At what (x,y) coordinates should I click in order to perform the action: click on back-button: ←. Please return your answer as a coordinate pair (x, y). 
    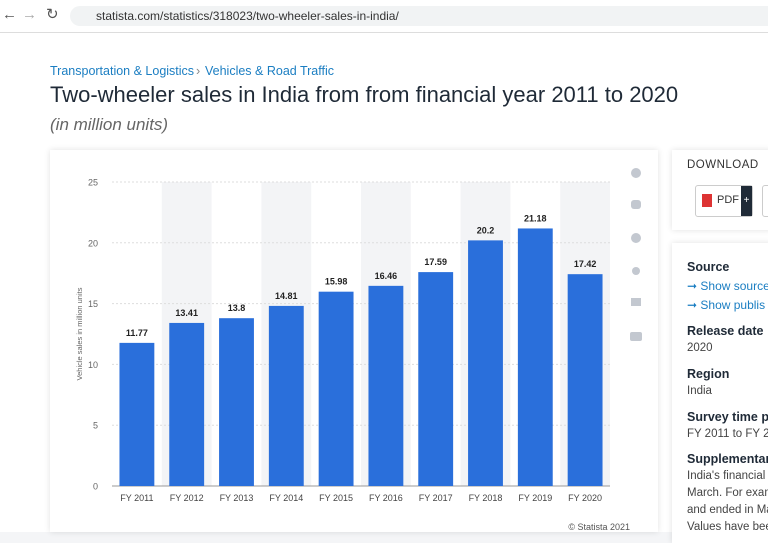
    Looking at the image, I should click on (9, 14).